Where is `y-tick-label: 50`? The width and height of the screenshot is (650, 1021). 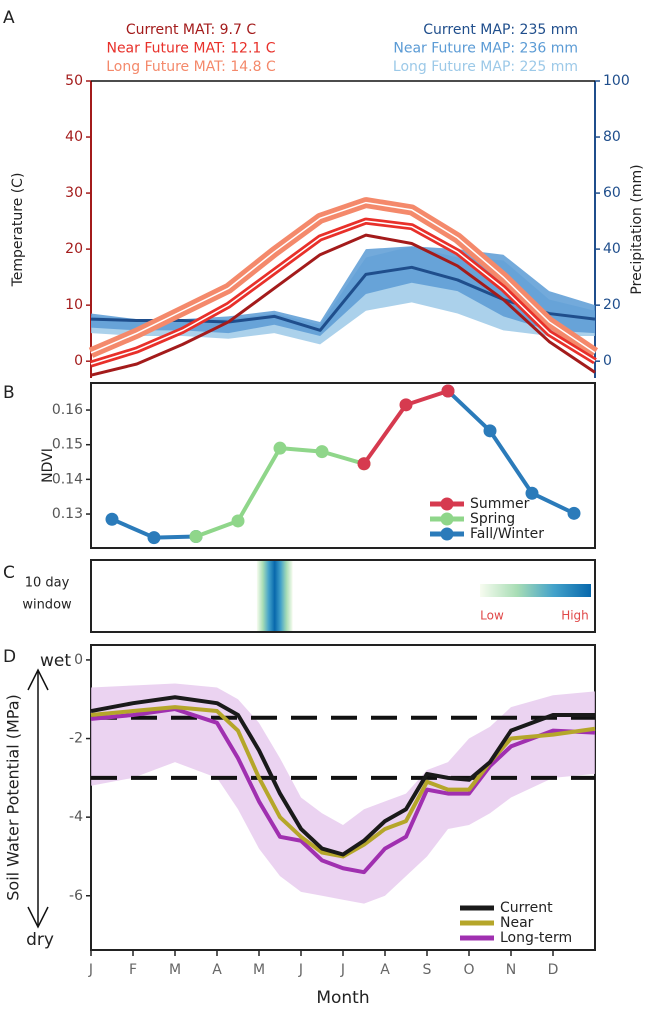 y-tick-label: 50 is located at coordinates (74, 81).